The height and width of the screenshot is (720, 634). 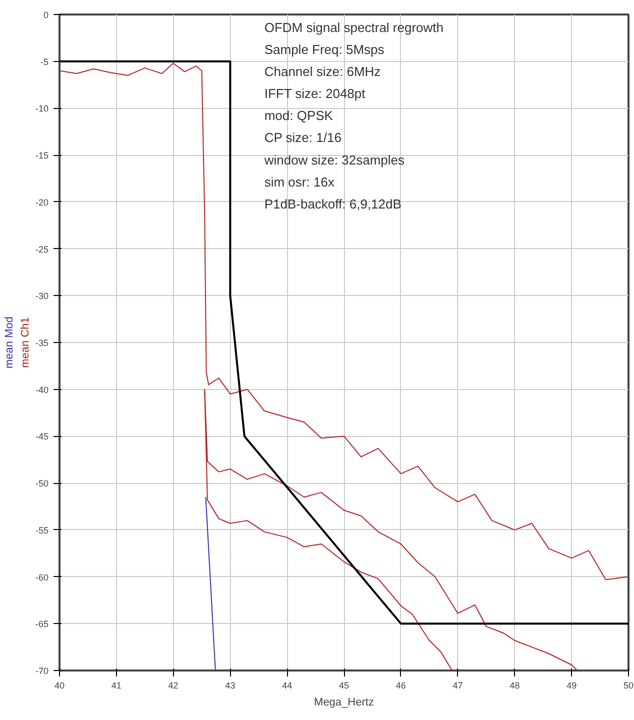 I want to click on annotation: OFDM signal spectral regrowth, so click(x=354, y=28).